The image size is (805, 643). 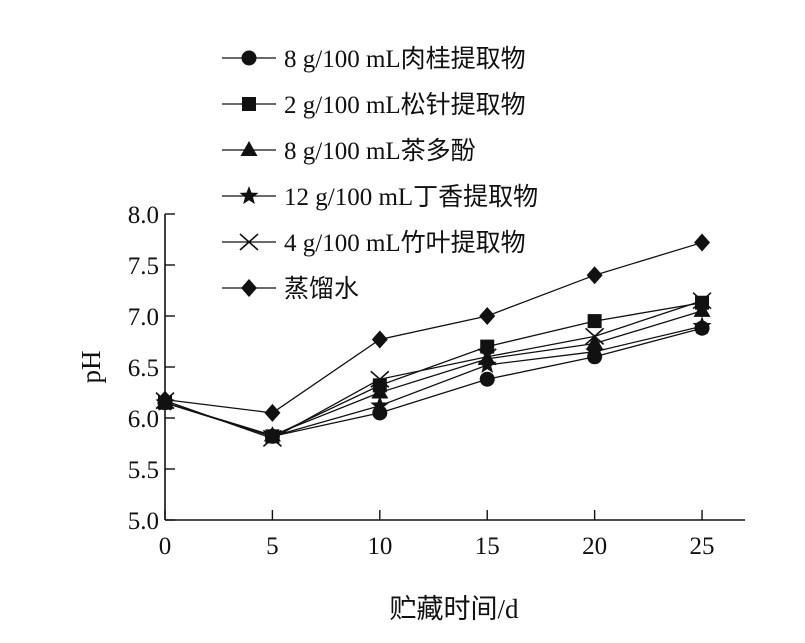 I want to click on x-tick-label: 25, so click(x=702, y=546).